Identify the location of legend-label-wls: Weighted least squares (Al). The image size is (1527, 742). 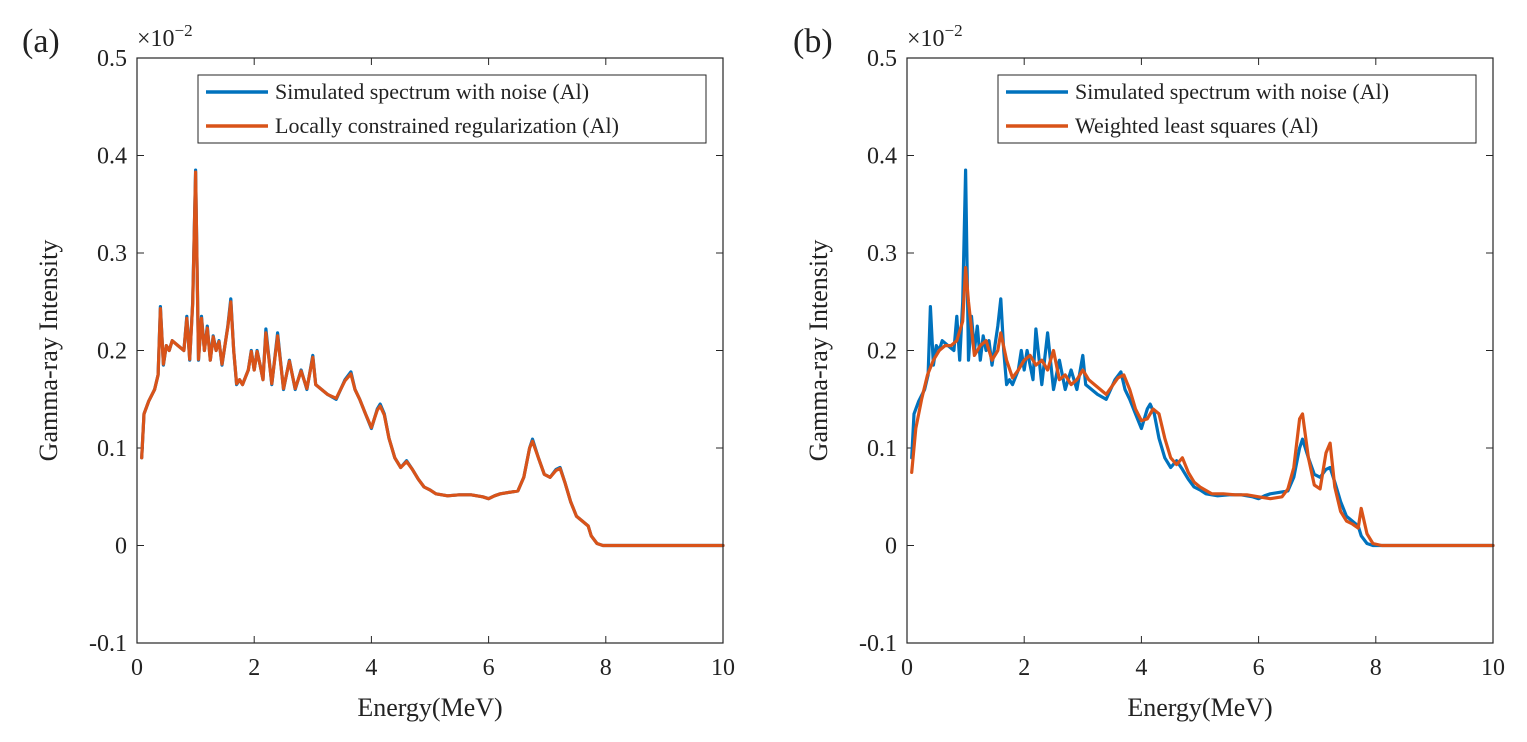
(1196, 125).